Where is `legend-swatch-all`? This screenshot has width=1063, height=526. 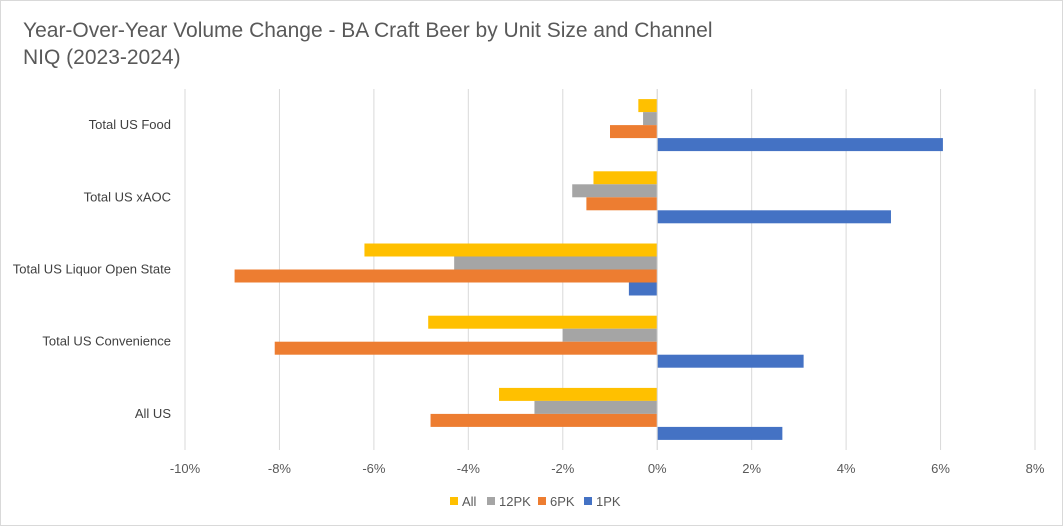 legend-swatch-all is located at coordinates (454, 501).